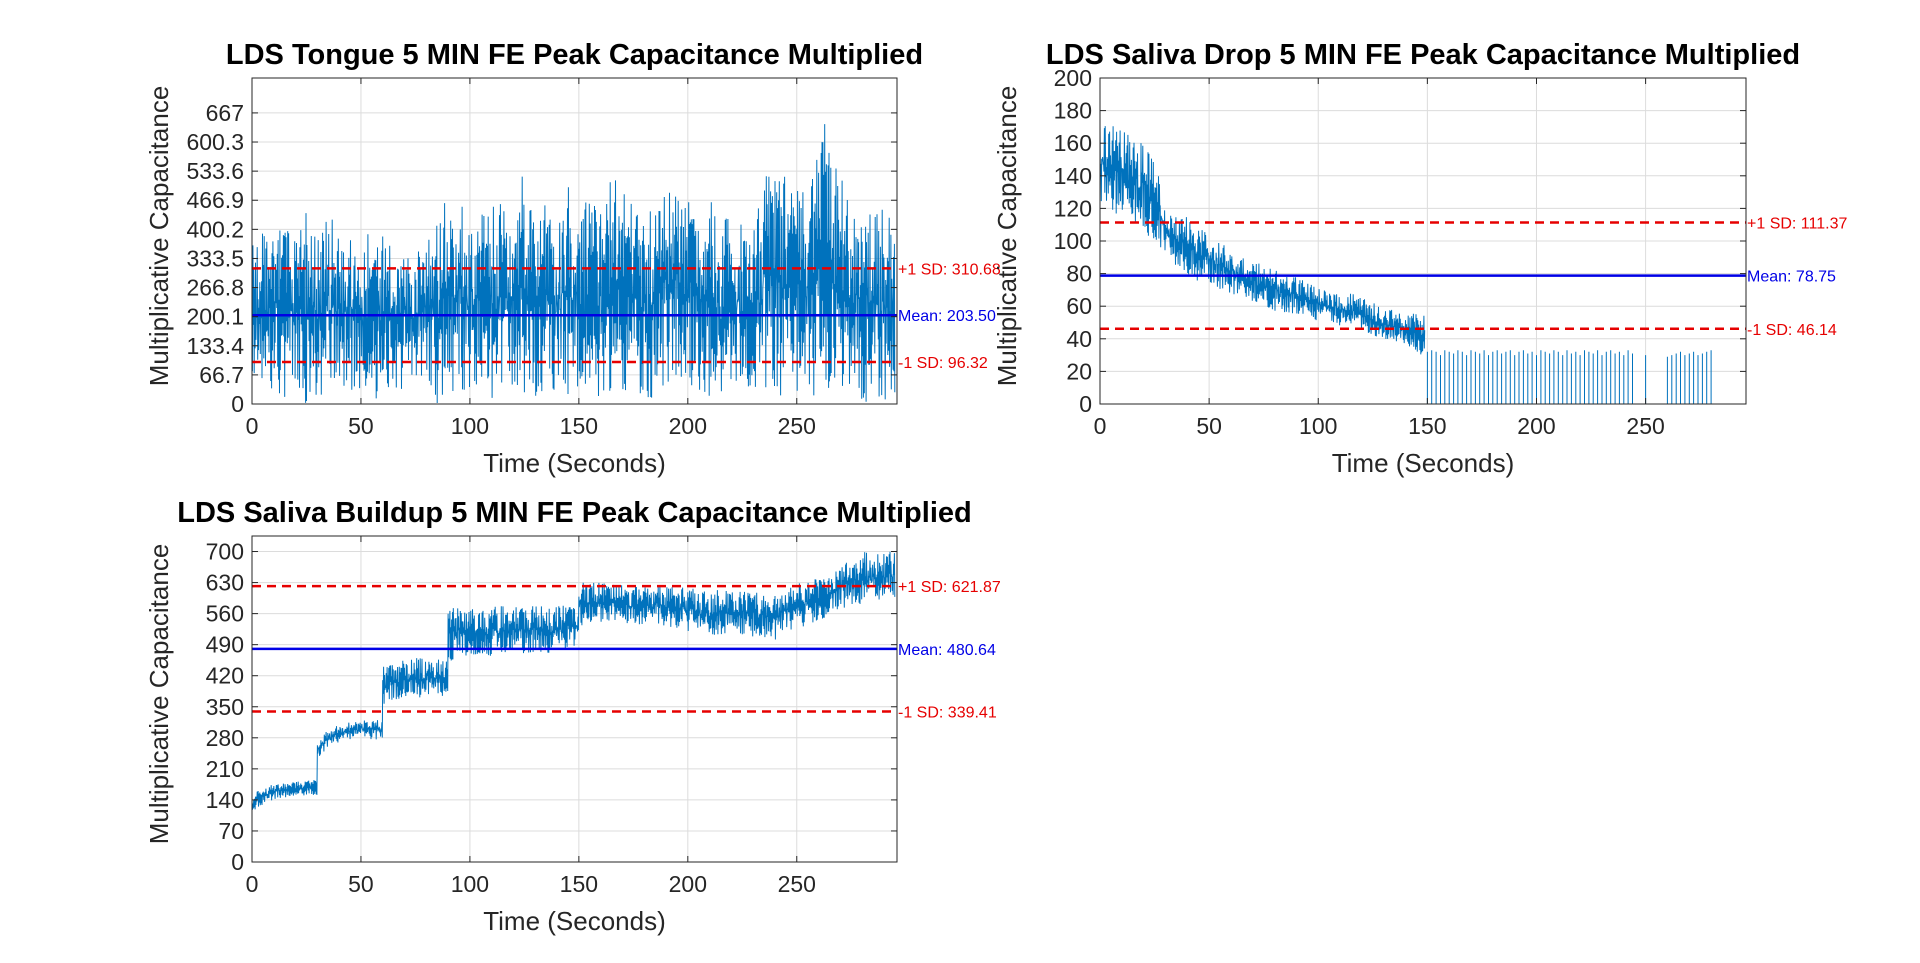 This screenshot has height=963, width=1920. Describe the element at coordinates (215, 346) in the screenshot. I see `y-tick-label: 133.4` at that location.